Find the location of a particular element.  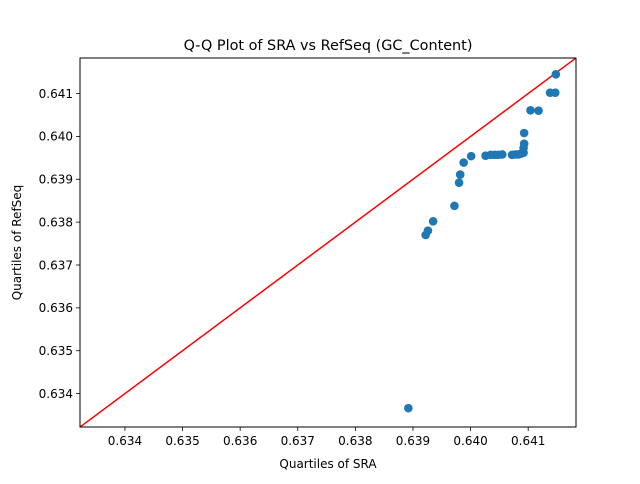

chart-title: Q-Q Plot of SRA vs RefSeq (GC_Content) is located at coordinates (328, 46).